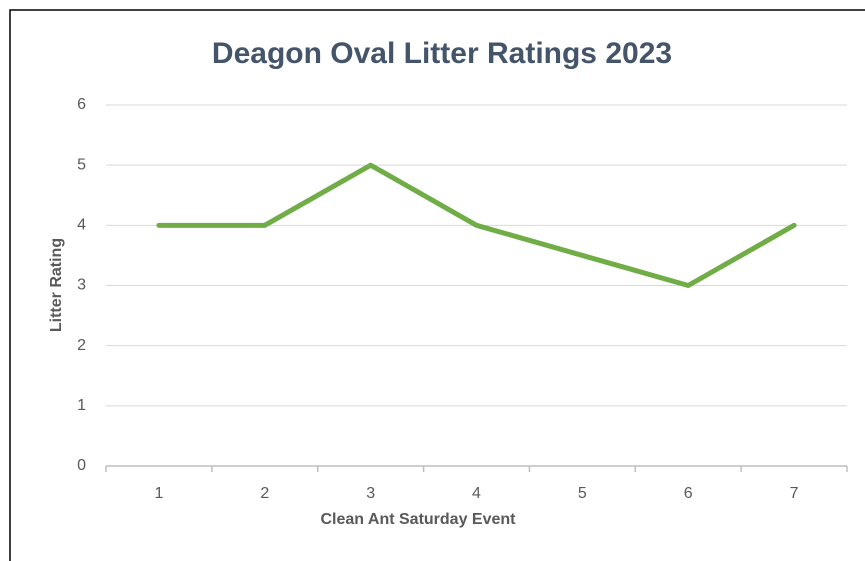 The image size is (865, 561). Describe the element at coordinates (81, 345) in the screenshot. I see `y-tick-label: 2` at that location.